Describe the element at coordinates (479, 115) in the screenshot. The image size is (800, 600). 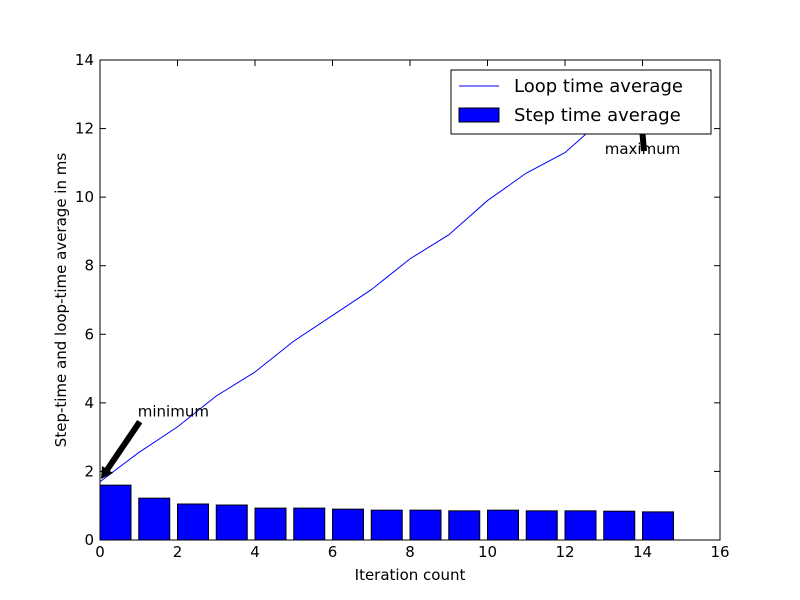
I see `legend-bar-swatch` at that location.